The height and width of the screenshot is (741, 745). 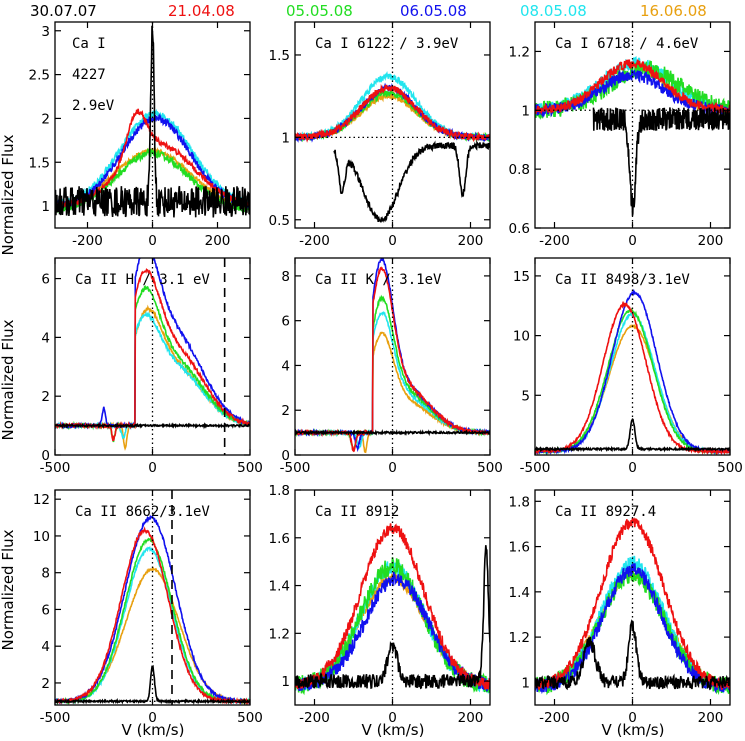 I want to click on panel-title: 2.9eV, so click(x=93, y=106).